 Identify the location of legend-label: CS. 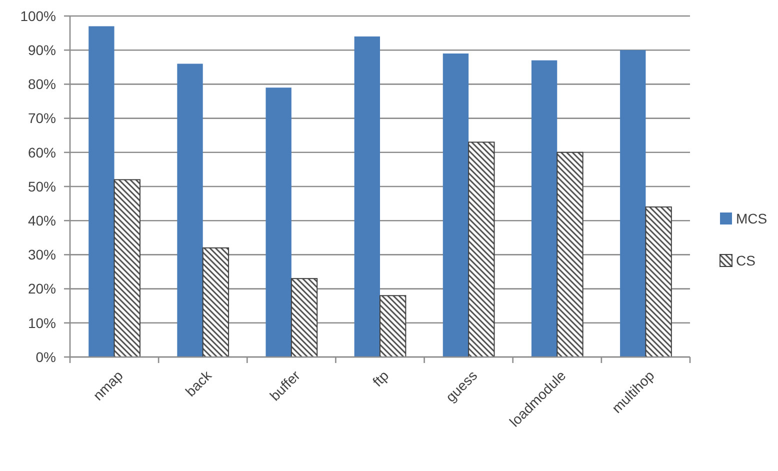
(746, 260).